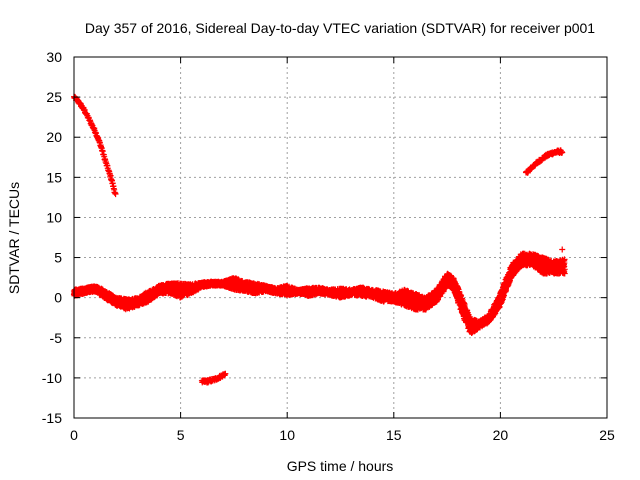 The image size is (640, 480). Describe the element at coordinates (562, 152) in the screenshot. I see `evening-arc-marker` at that location.